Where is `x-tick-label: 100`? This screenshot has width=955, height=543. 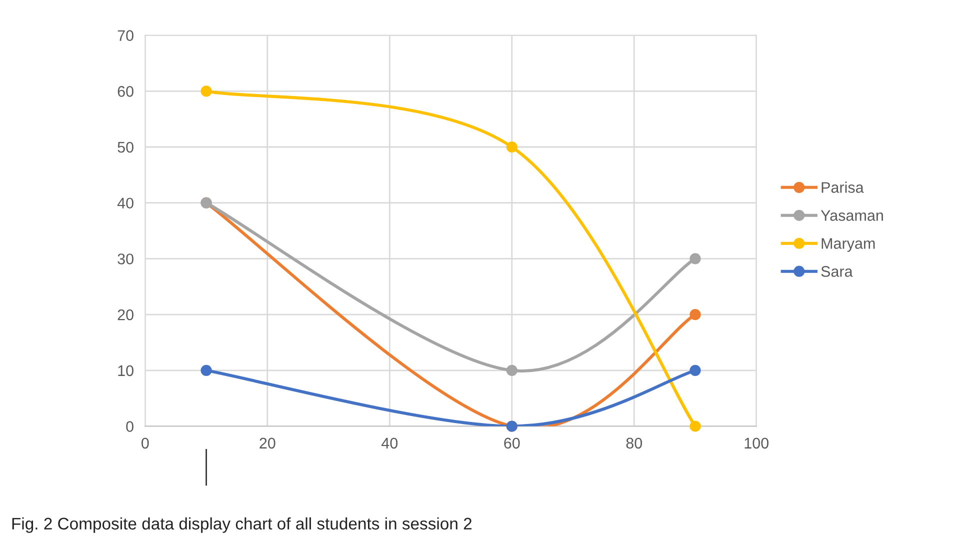 x-tick-label: 100 is located at coordinates (756, 443).